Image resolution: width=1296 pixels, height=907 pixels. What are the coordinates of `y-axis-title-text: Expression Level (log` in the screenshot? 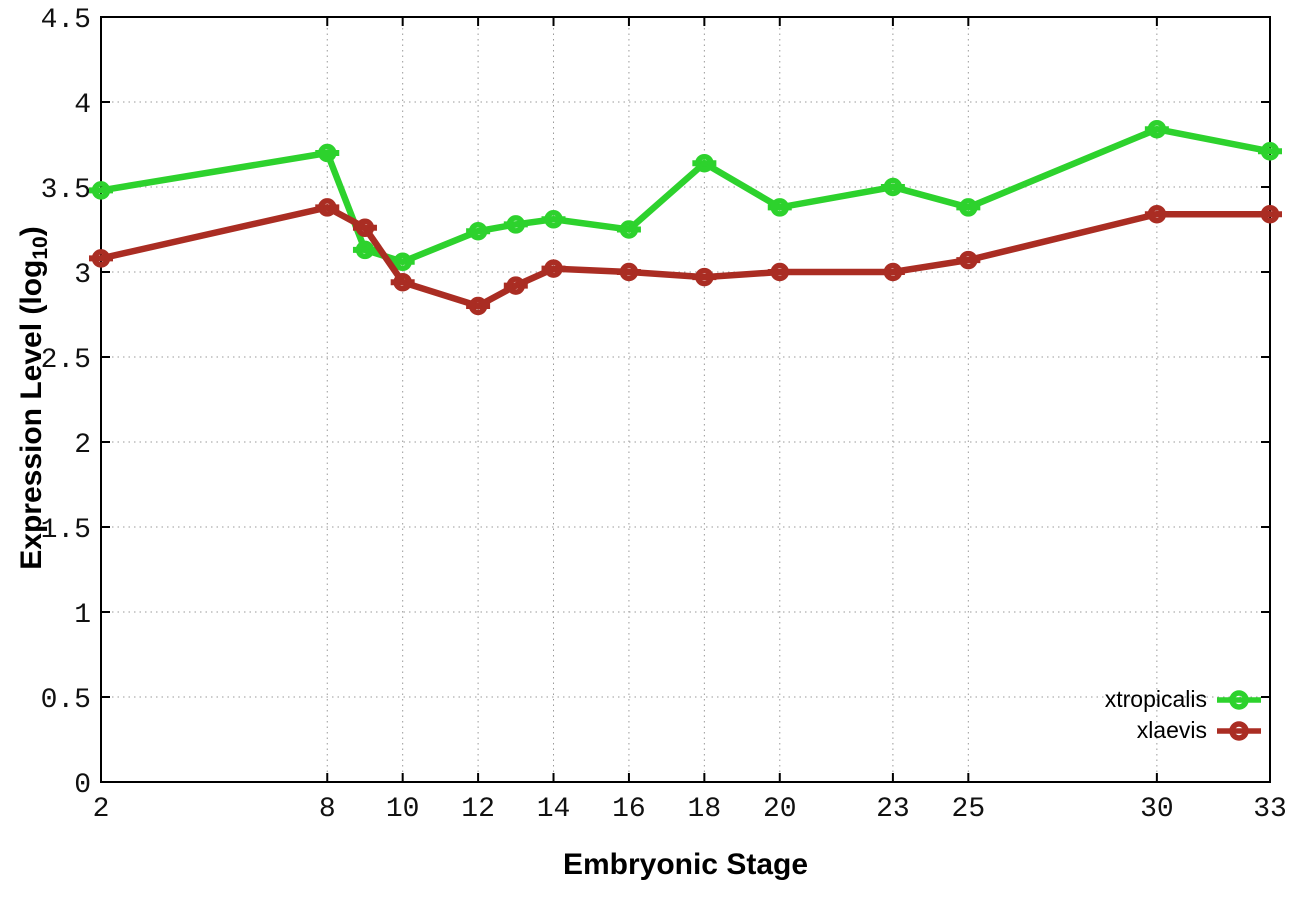 It's located at (31, 414).